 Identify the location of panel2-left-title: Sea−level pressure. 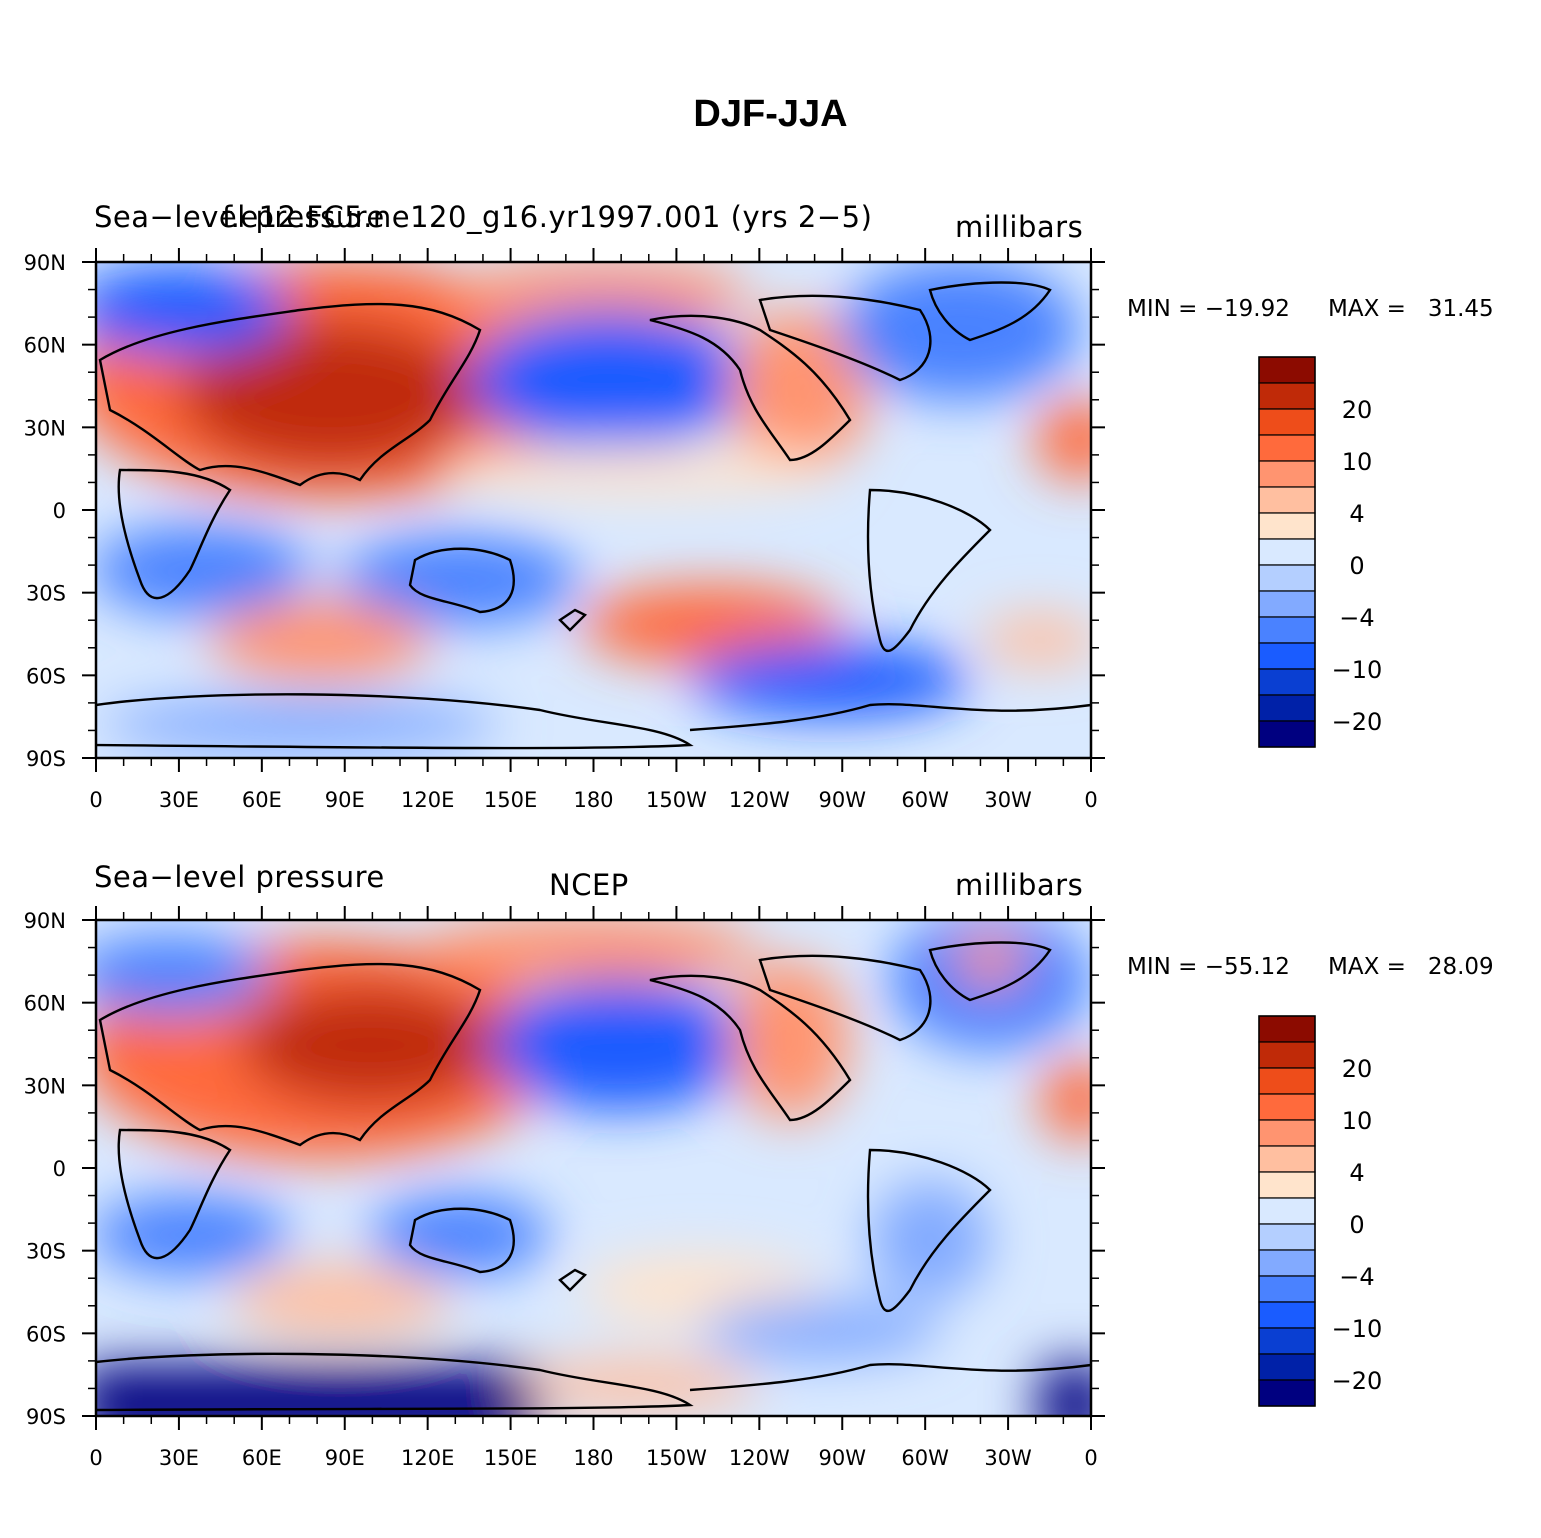
(239, 877).